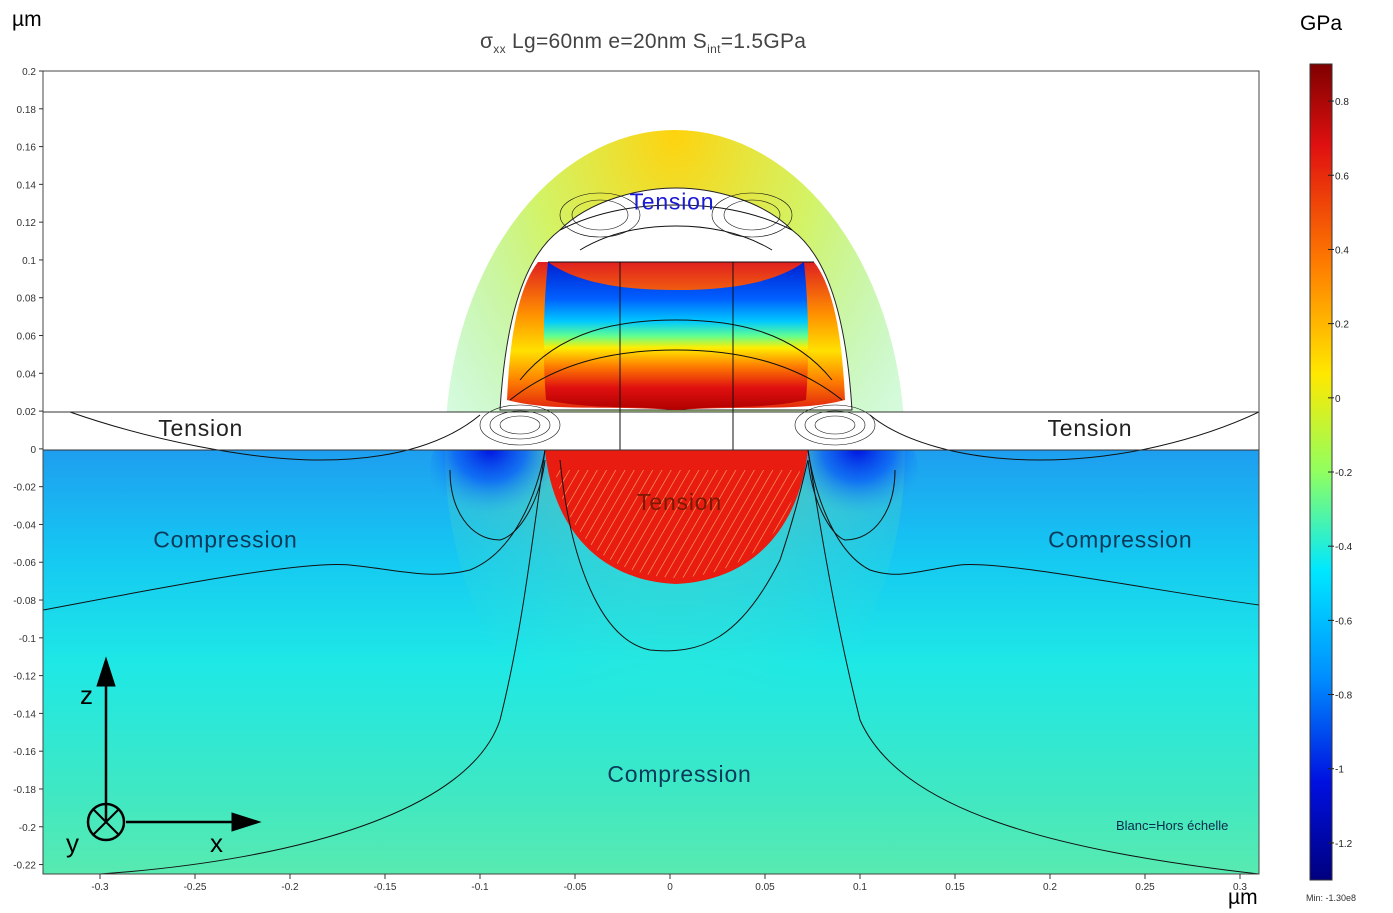 This screenshot has width=1393, height=913. Describe the element at coordinates (1342, 102) in the screenshot. I see `colorbar-tick-label: 0.8` at that location.